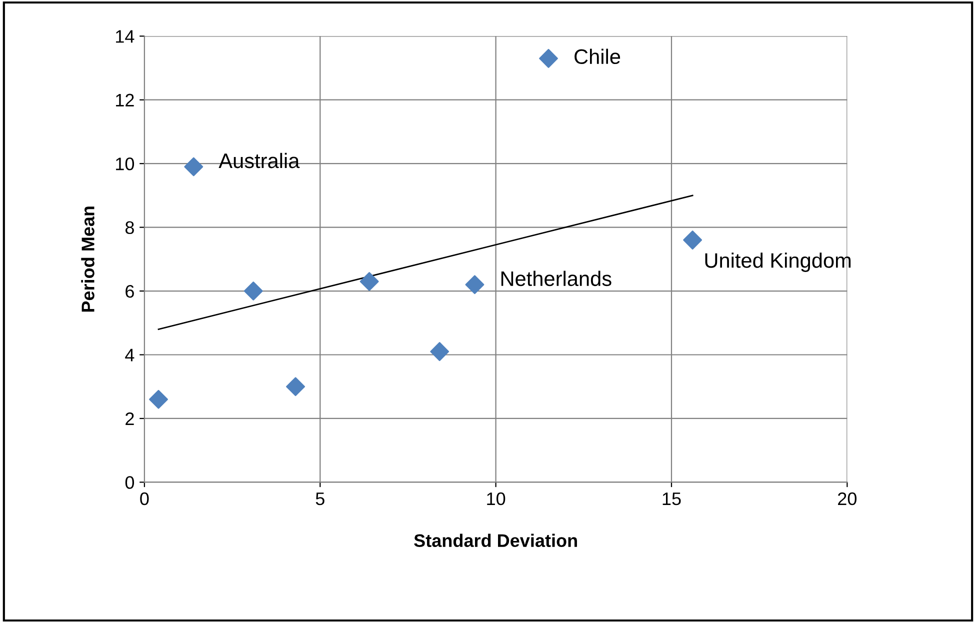  Describe the element at coordinates (847, 499) in the screenshot. I see `x-tick-label: 20` at that location.